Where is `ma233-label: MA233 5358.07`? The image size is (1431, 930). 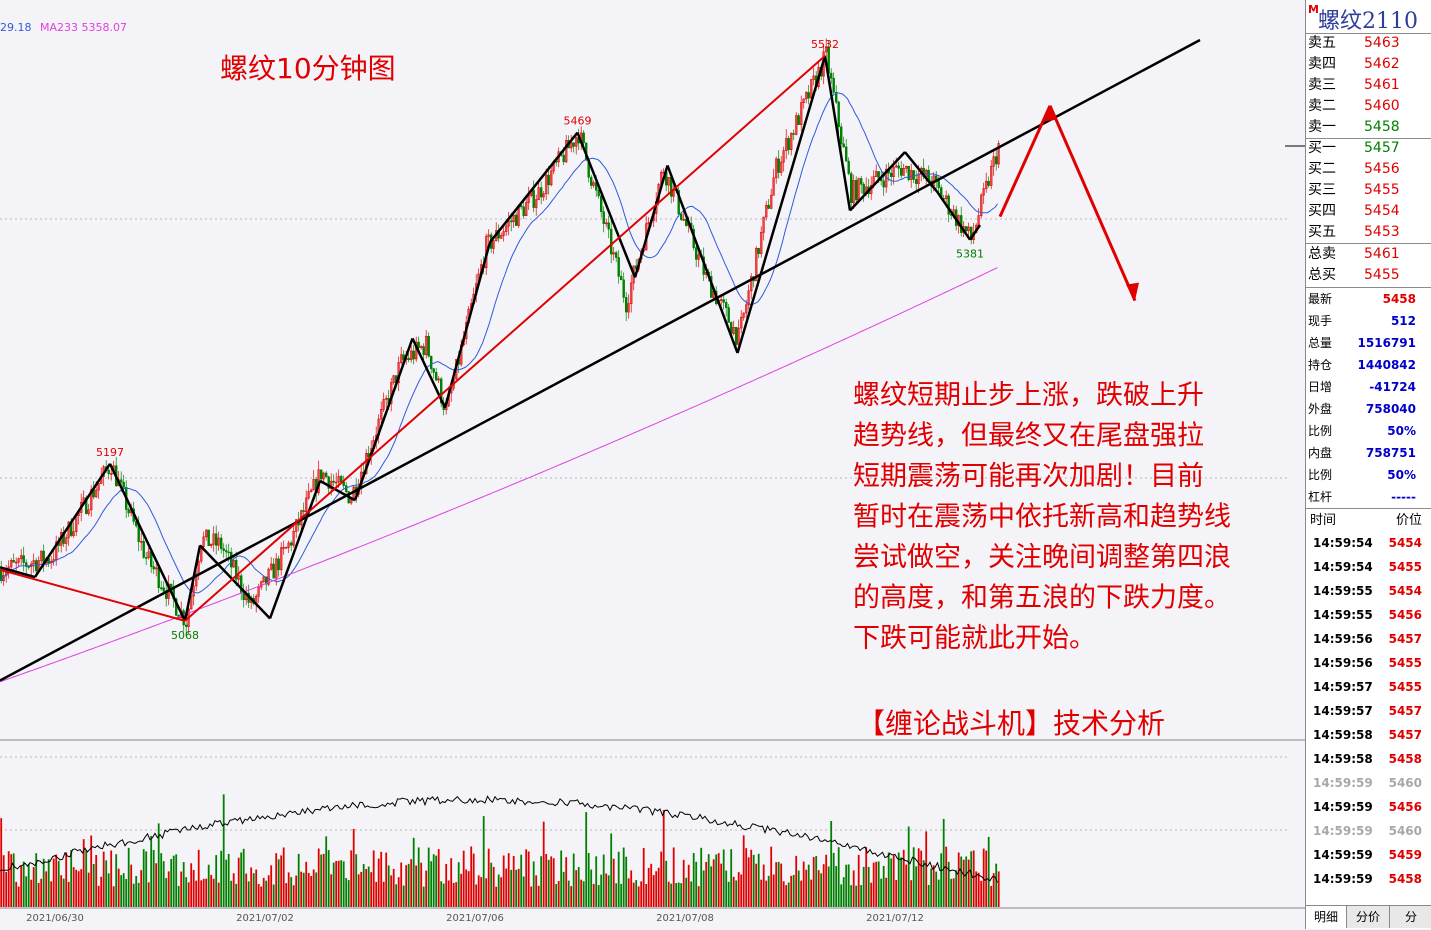
ma233-label: MA233 5358.07 is located at coordinates (83, 27).